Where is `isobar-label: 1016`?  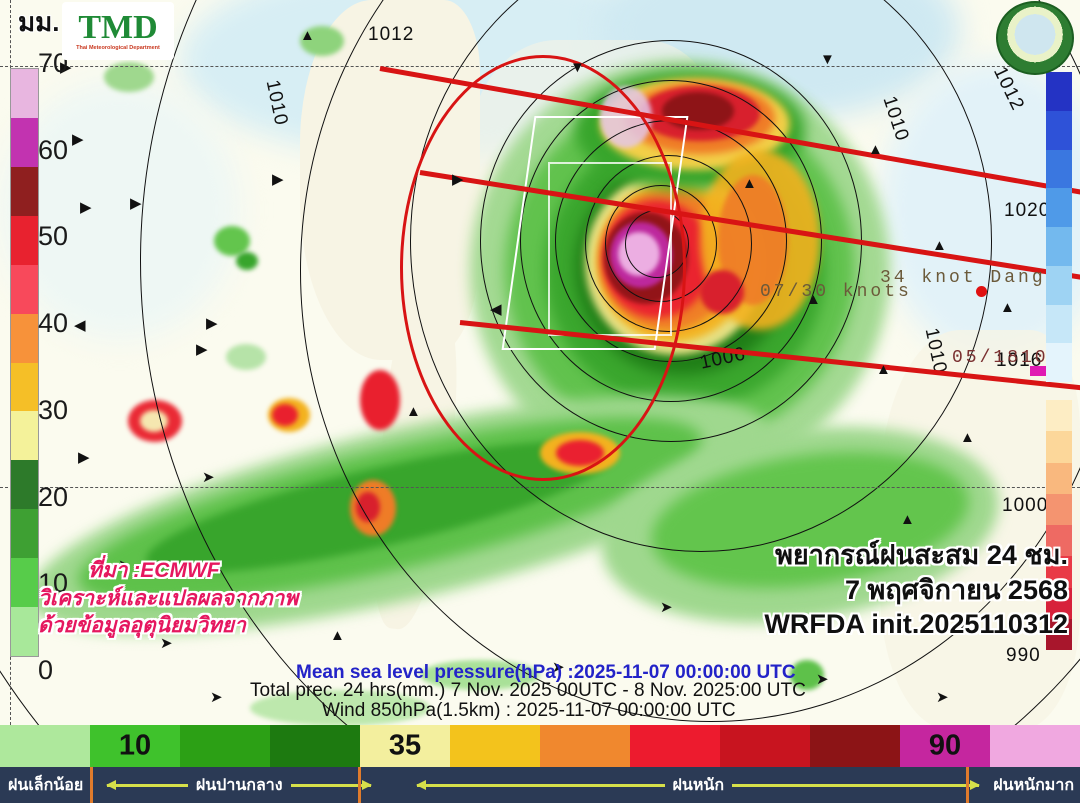
isobar-label: 1016 is located at coordinates (1019, 360).